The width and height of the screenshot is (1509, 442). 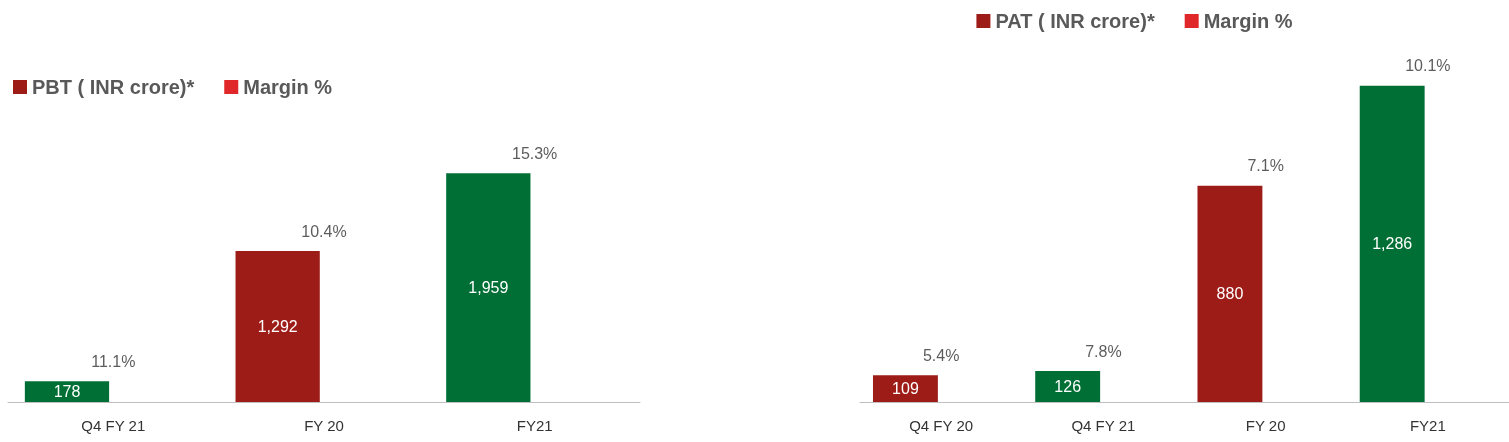 I want to click on legend-label: PAT ( INR crore)*, so click(x=1075, y=21).